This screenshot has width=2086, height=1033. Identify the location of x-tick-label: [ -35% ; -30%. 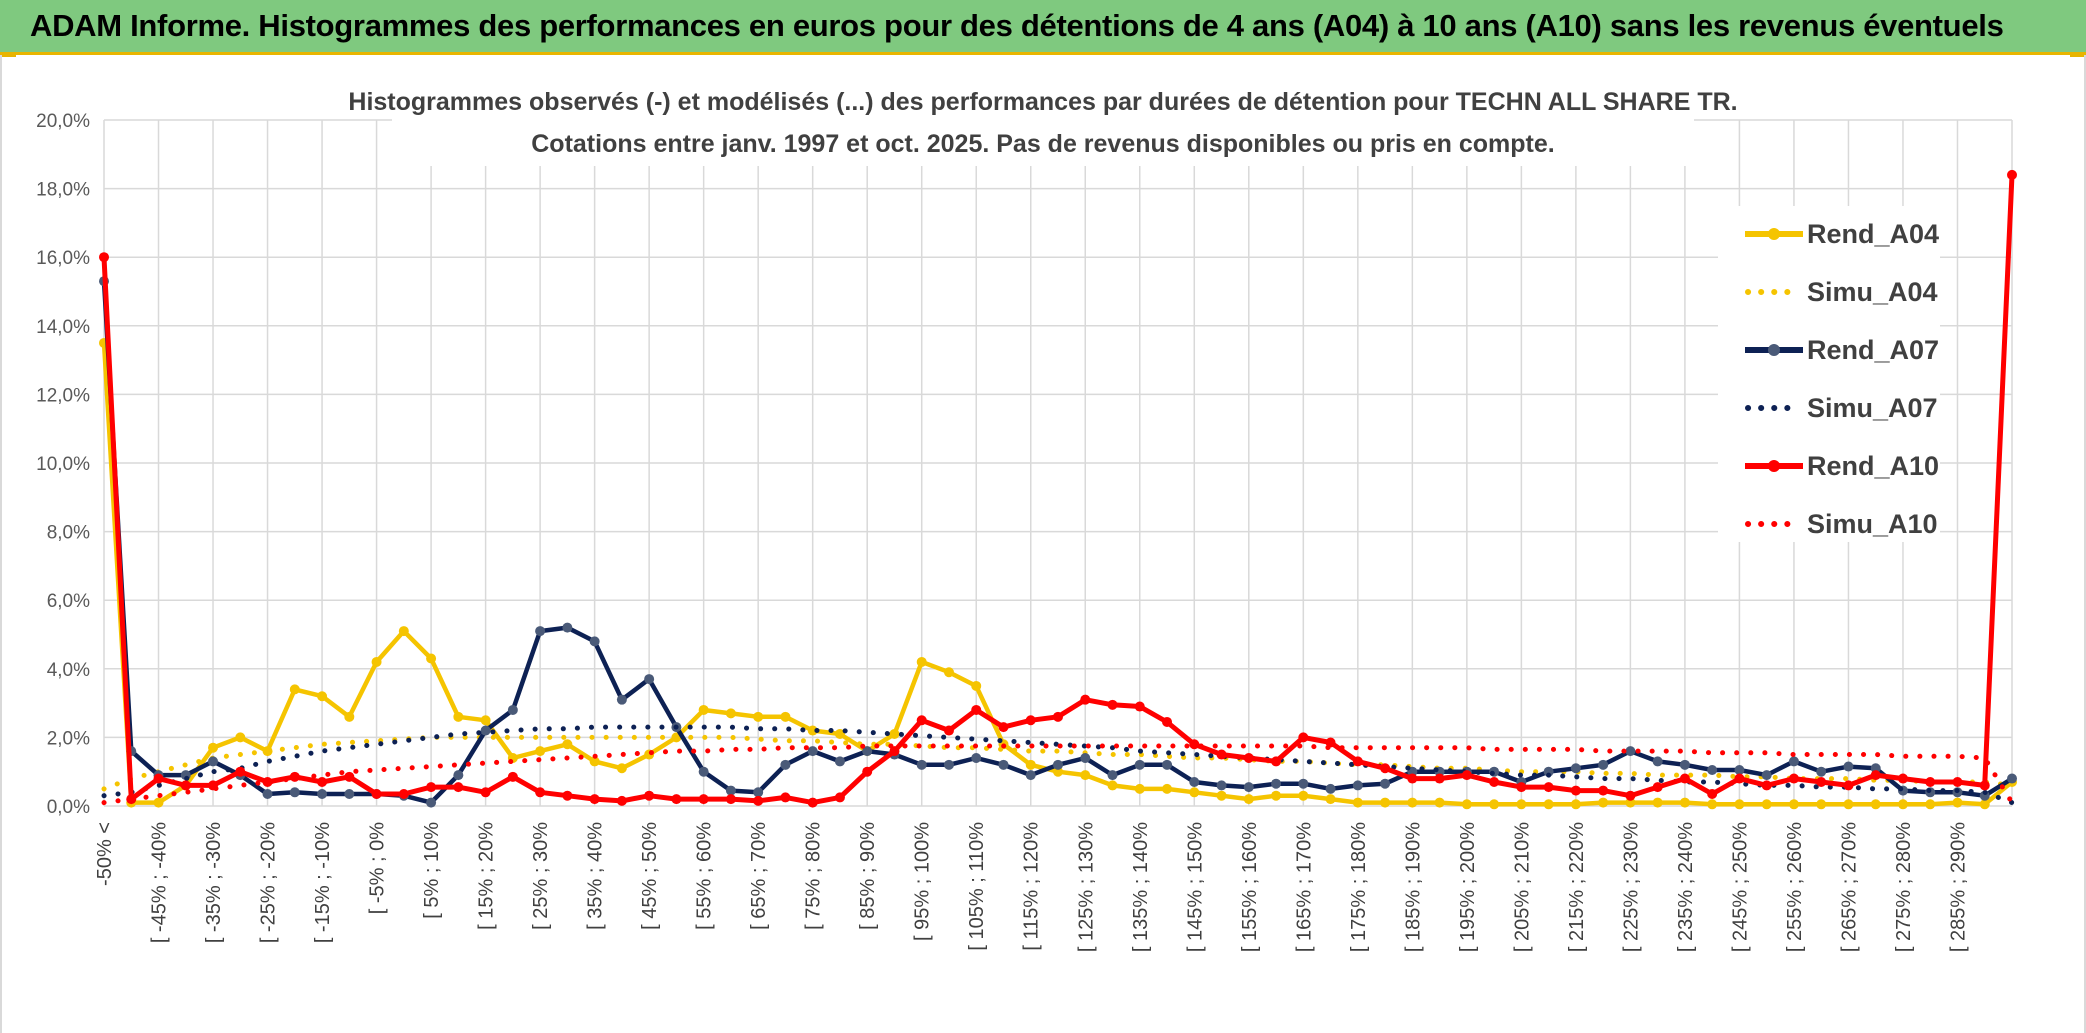
(214, 882).